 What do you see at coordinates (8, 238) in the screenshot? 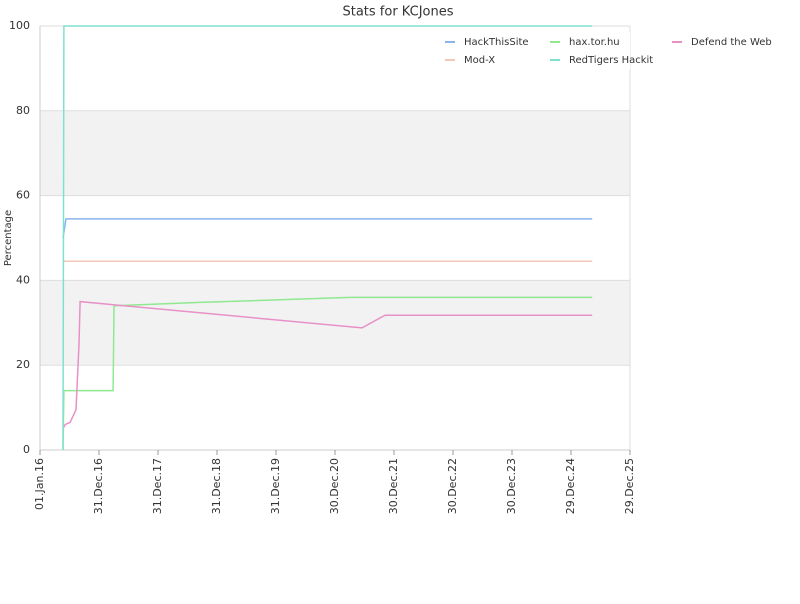
I see `y-axis-label: Percentage` at bounding box center [8, 238].